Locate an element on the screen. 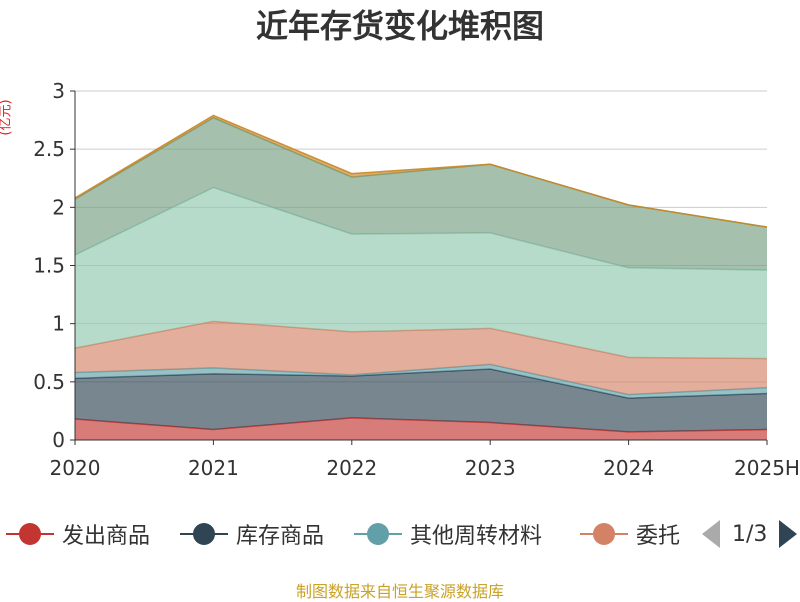 The image size is (800, 602). x-tick-label-4: 2024 is located at coordinates (628, 468).